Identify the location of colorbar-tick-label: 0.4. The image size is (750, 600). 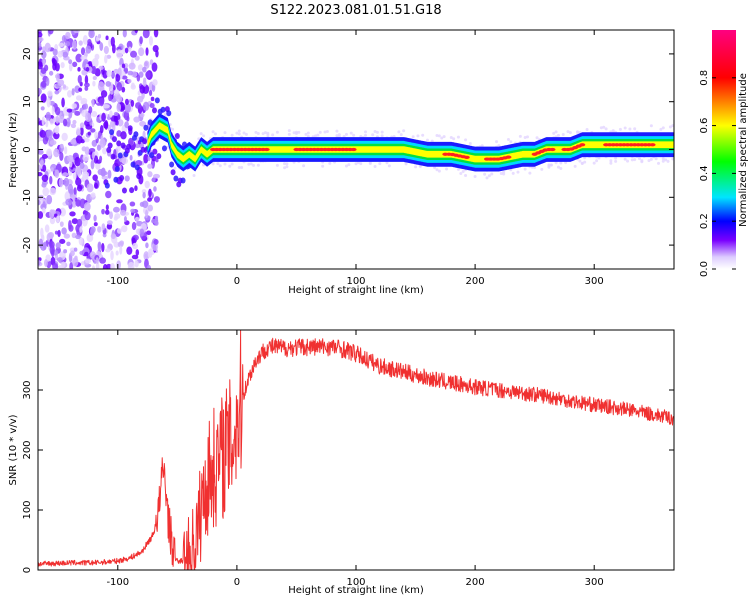
(704, 173).